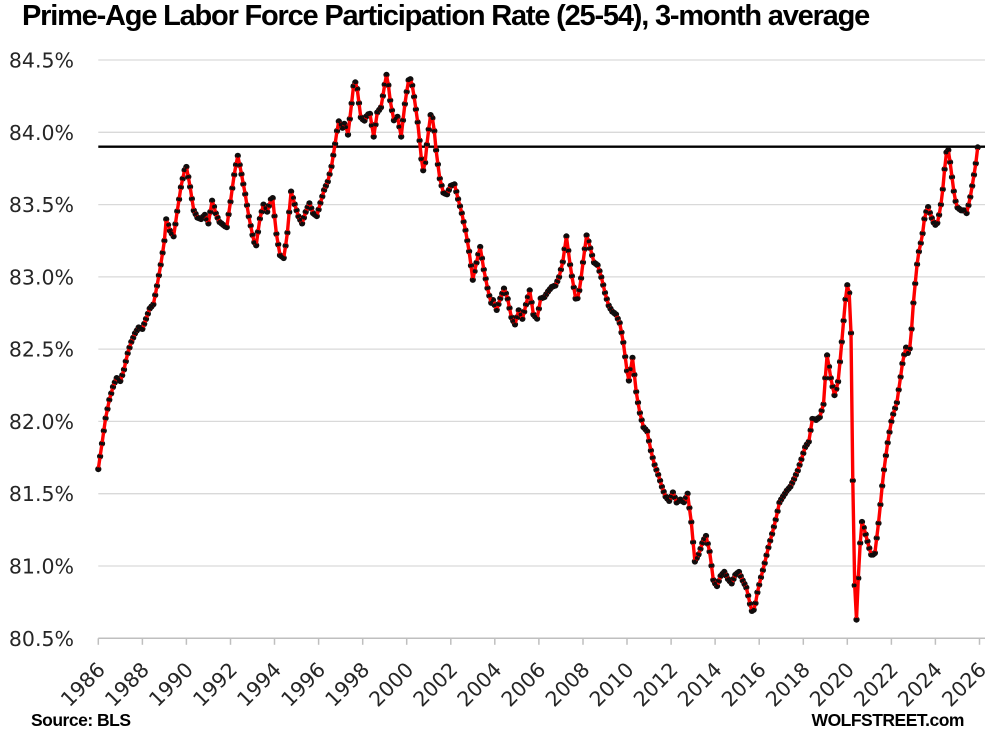  Describe the element at coordinates (920, 685) in the screenshot. I see `x-tick-label: 2024` at that location.